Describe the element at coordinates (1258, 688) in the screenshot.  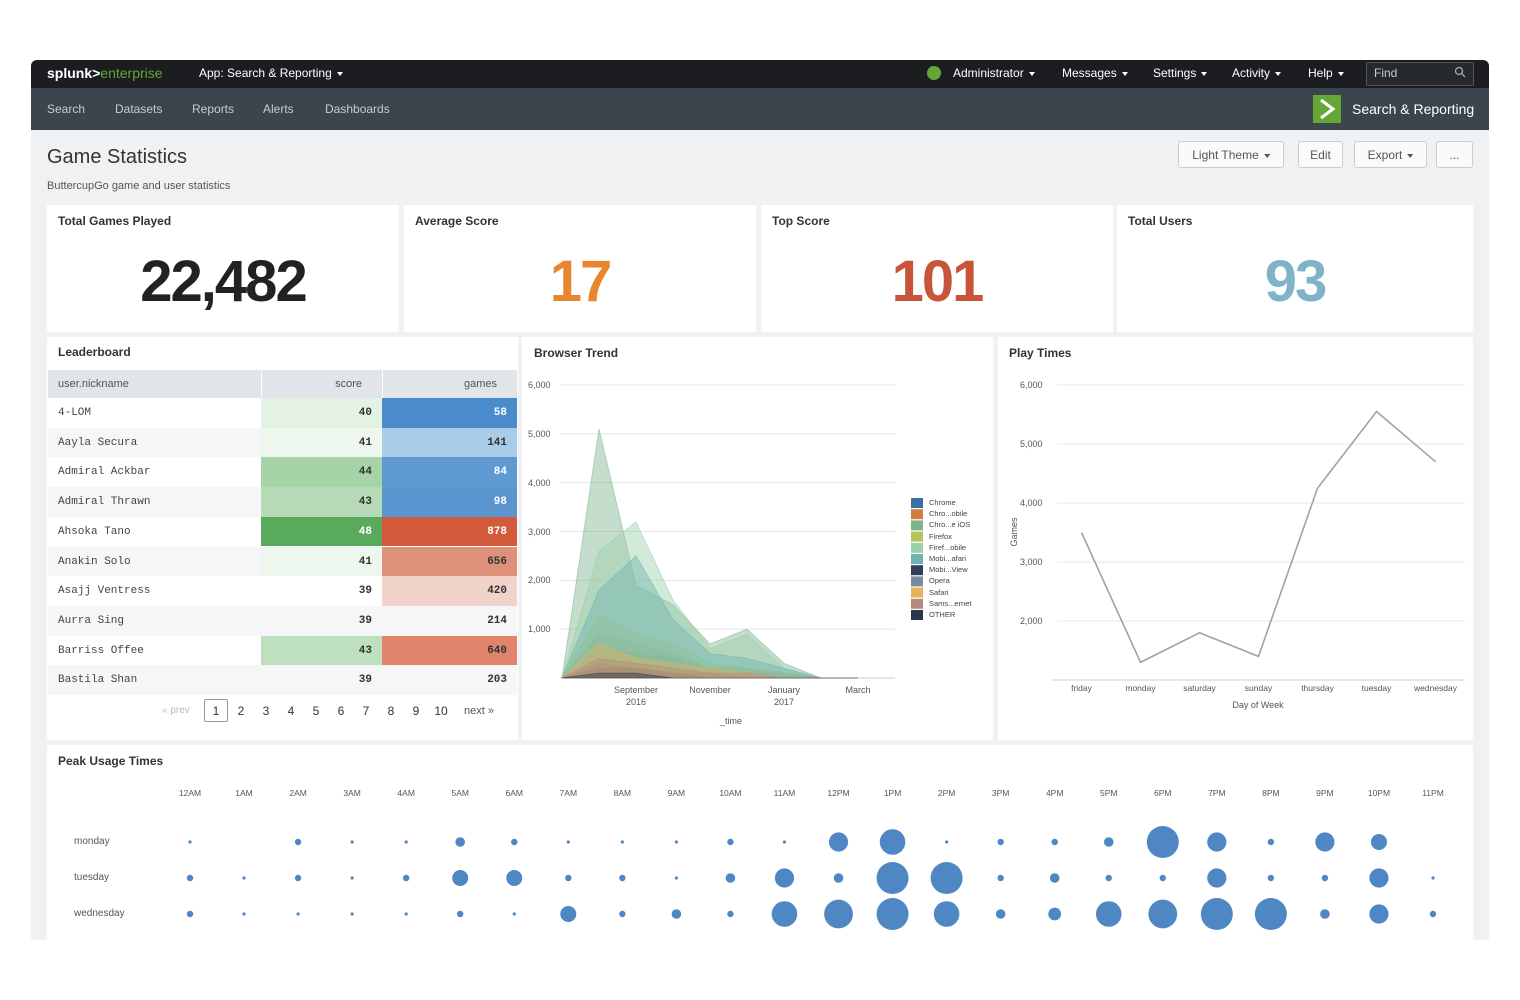
I see `x-tick-label: sunday` at that location.